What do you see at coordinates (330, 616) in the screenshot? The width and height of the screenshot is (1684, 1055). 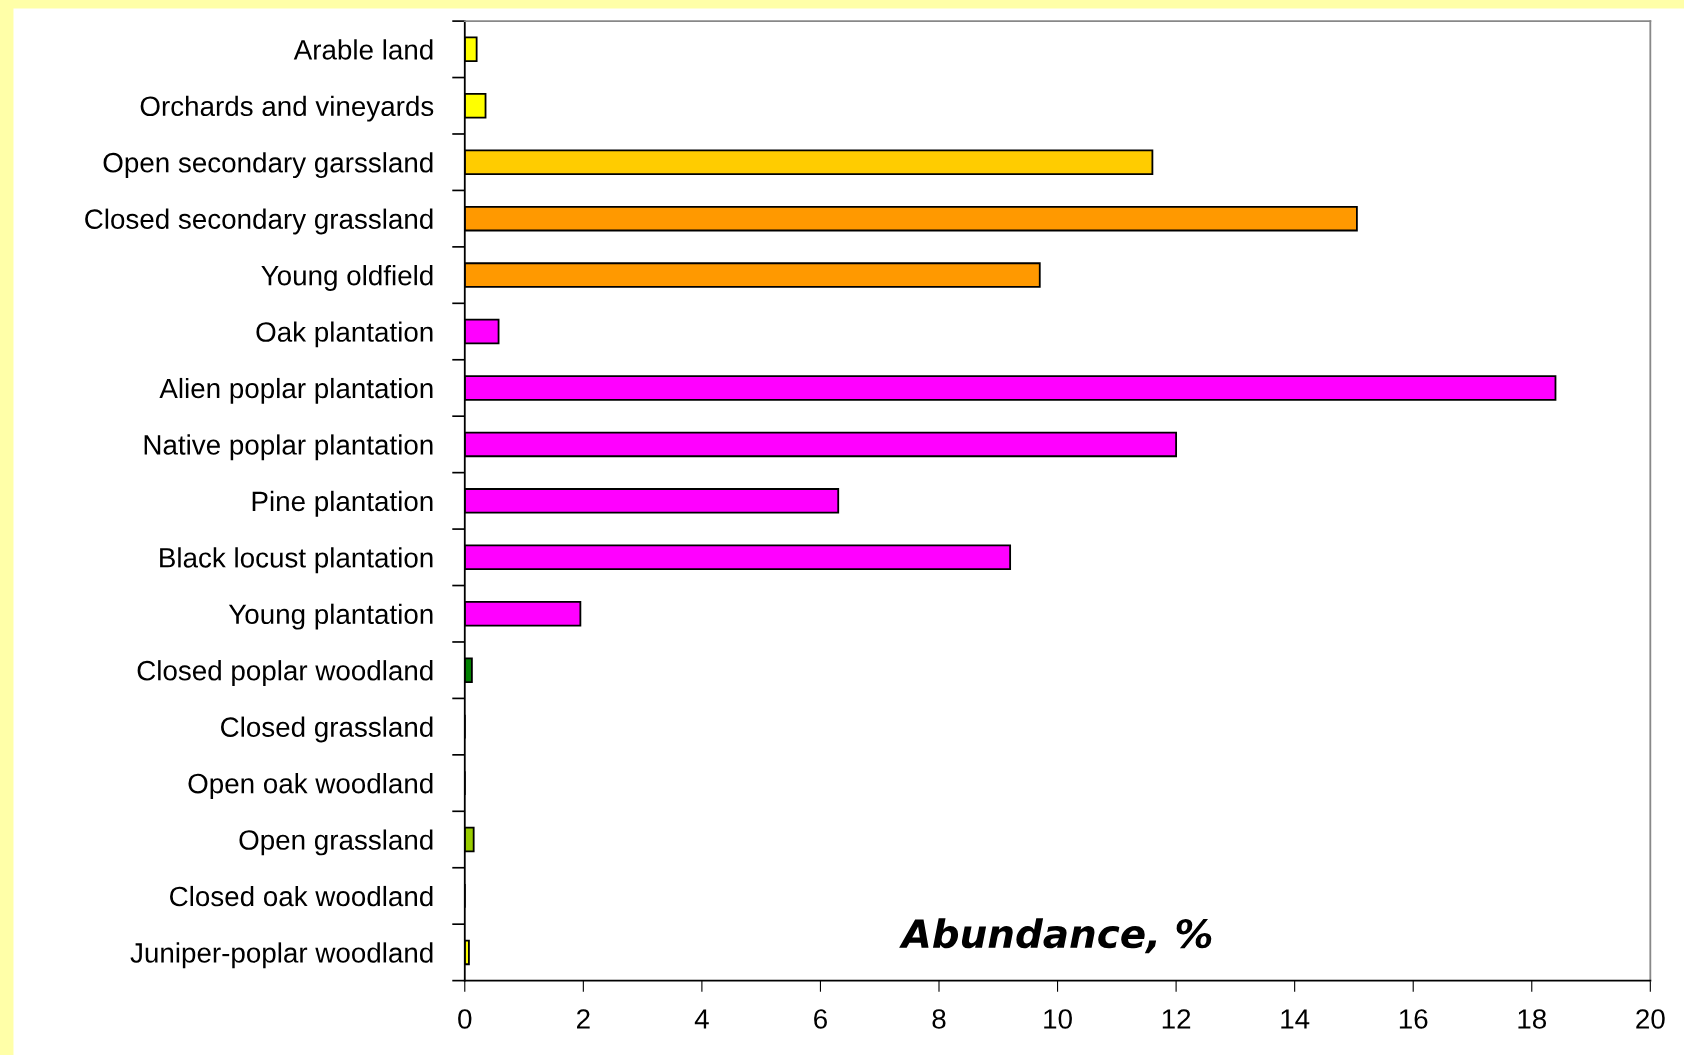 I see `y-tick-label: Young plantation` at bounding box center [330, 616].